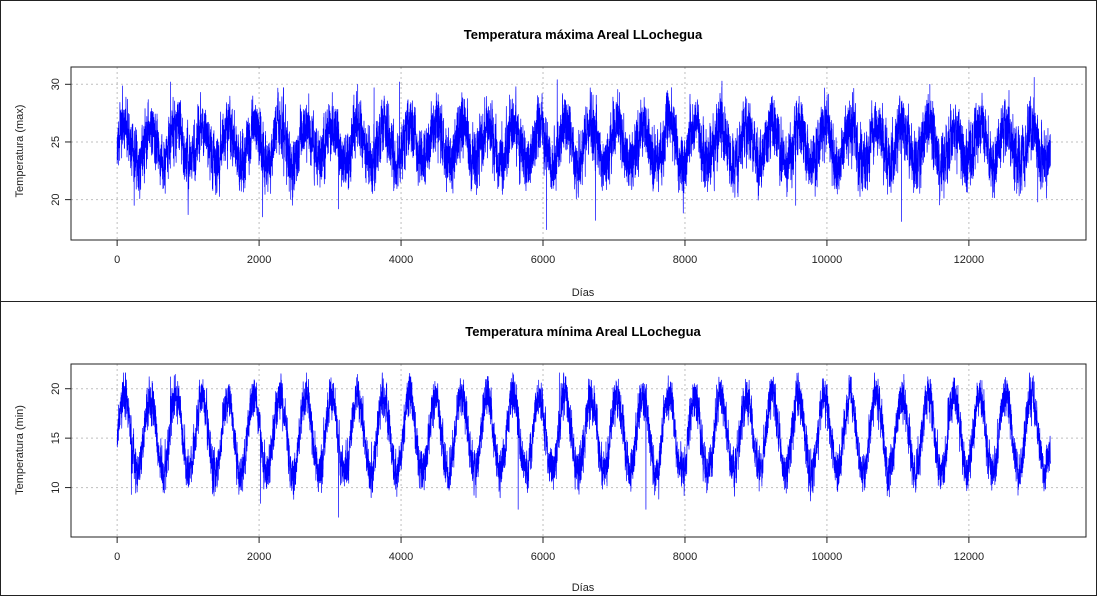 This screenshot has width=1097, height=596. What do you see at coordinates (583, 34) in the screenshot?
I see `chart-title: Temperatura máxima Areal LLochegua` at bounding box center [583, 34].